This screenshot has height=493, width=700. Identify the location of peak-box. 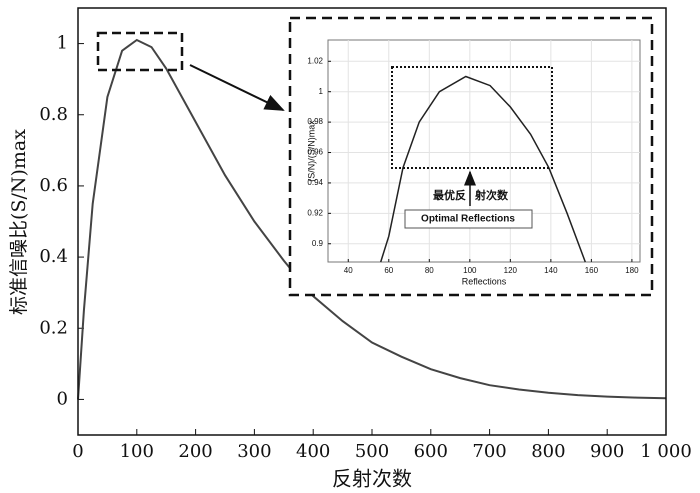
(472, 117).